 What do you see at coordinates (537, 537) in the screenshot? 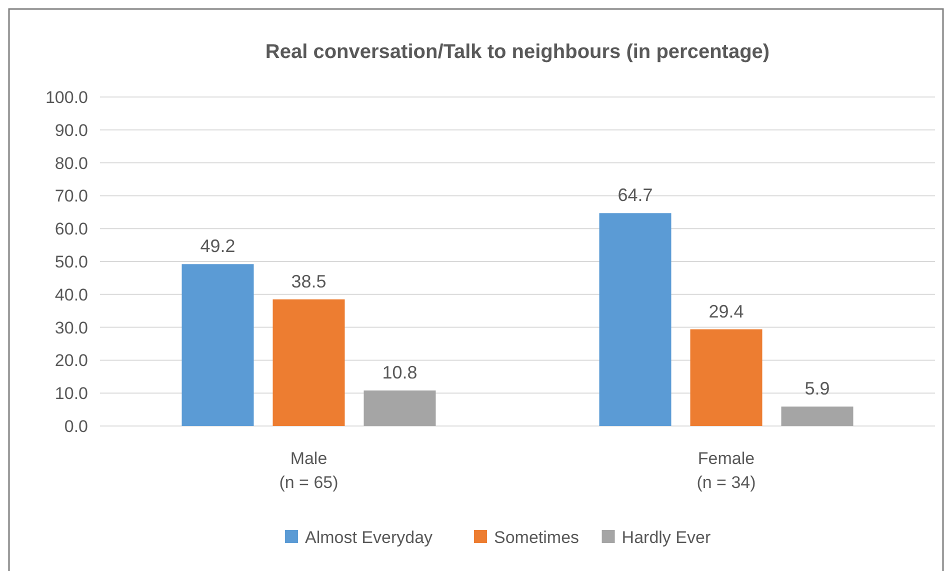
I see `legend-label: Sometimes` at bounding box center [537, 537].